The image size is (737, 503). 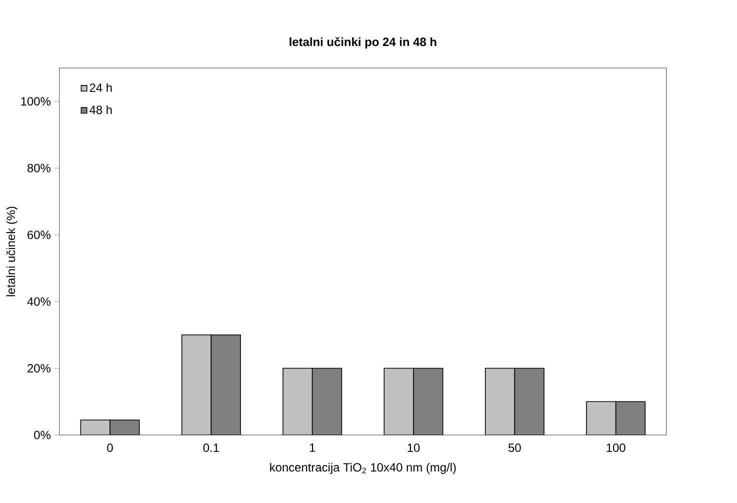 What do you see at coordinates (110, 448) in the screenshot?
I see `x-tick-label: 0` at bounding box center [110, 448].